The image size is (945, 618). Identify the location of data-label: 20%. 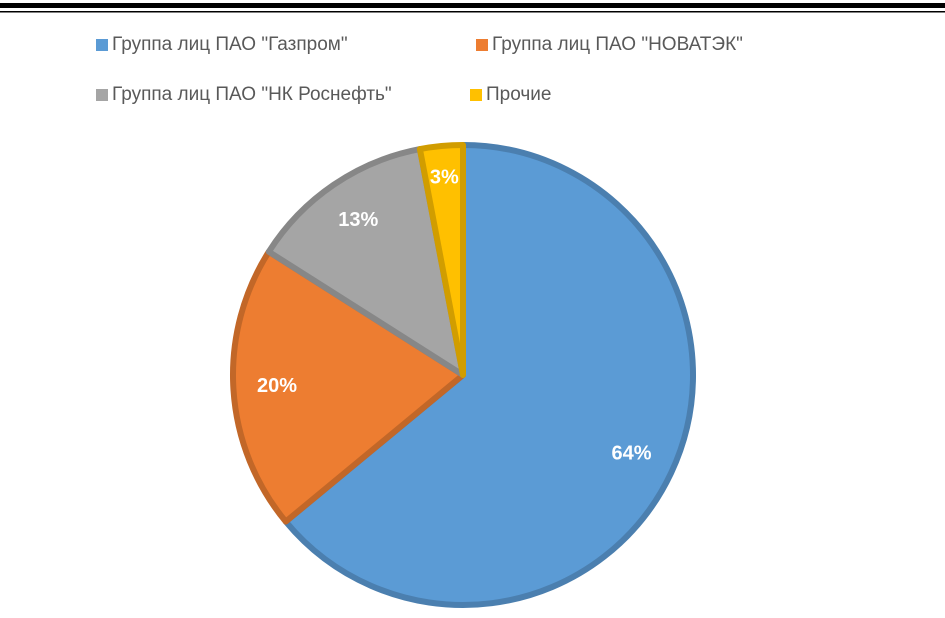
(277, 386).